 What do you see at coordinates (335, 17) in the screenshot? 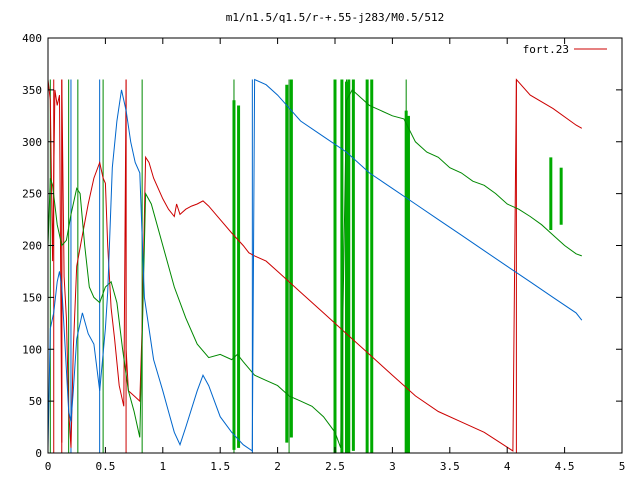
I see `chart-title: m1/n1.5/q1.5/r-+.55-j283/M0.5/512` at bounding box center [335, 17].